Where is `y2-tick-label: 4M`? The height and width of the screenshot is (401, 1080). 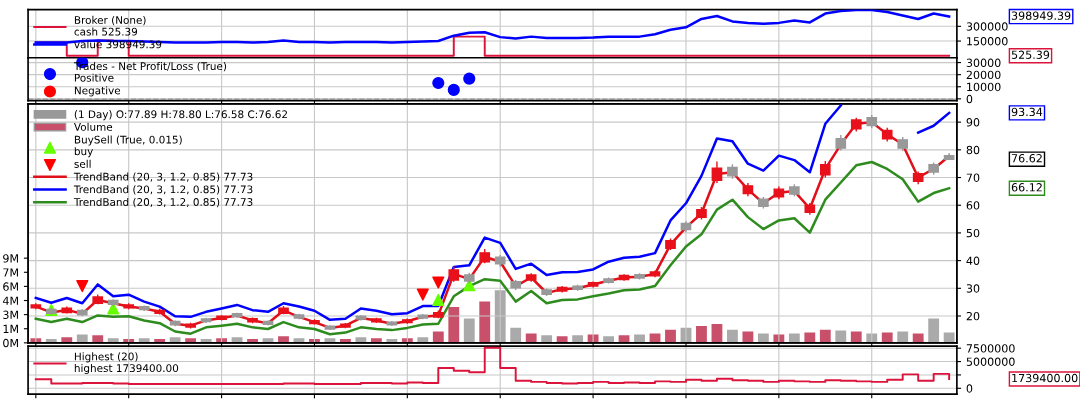 y2-tick-label: 4M is located at coordinates (10, 300).